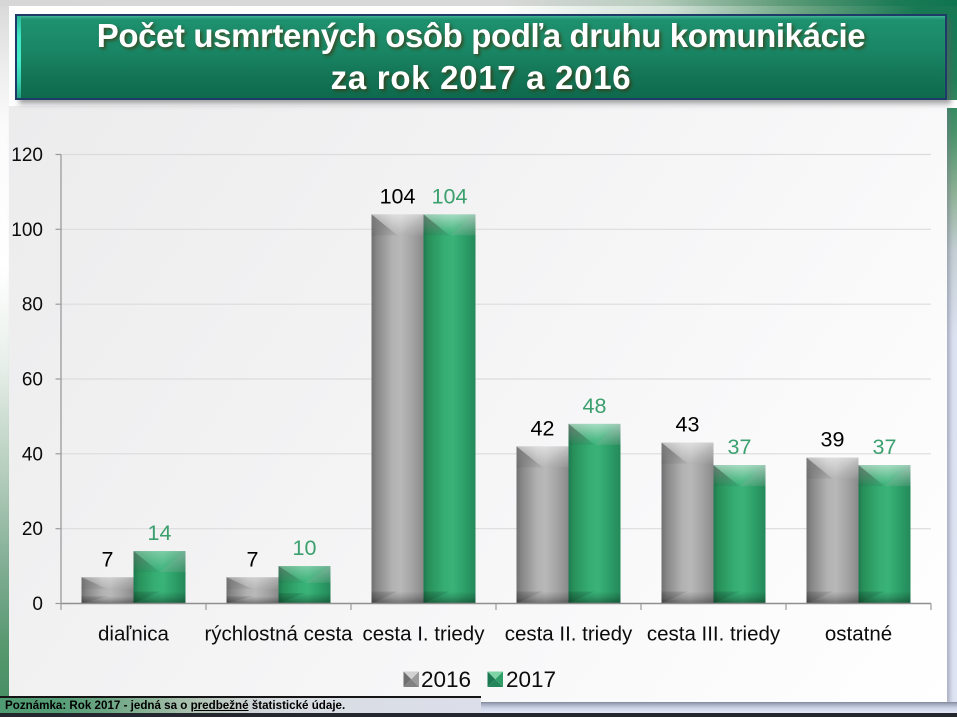 The width and height of the screenshot is (957, 717). I want to click on svg-text: 20, so click(32, 529).